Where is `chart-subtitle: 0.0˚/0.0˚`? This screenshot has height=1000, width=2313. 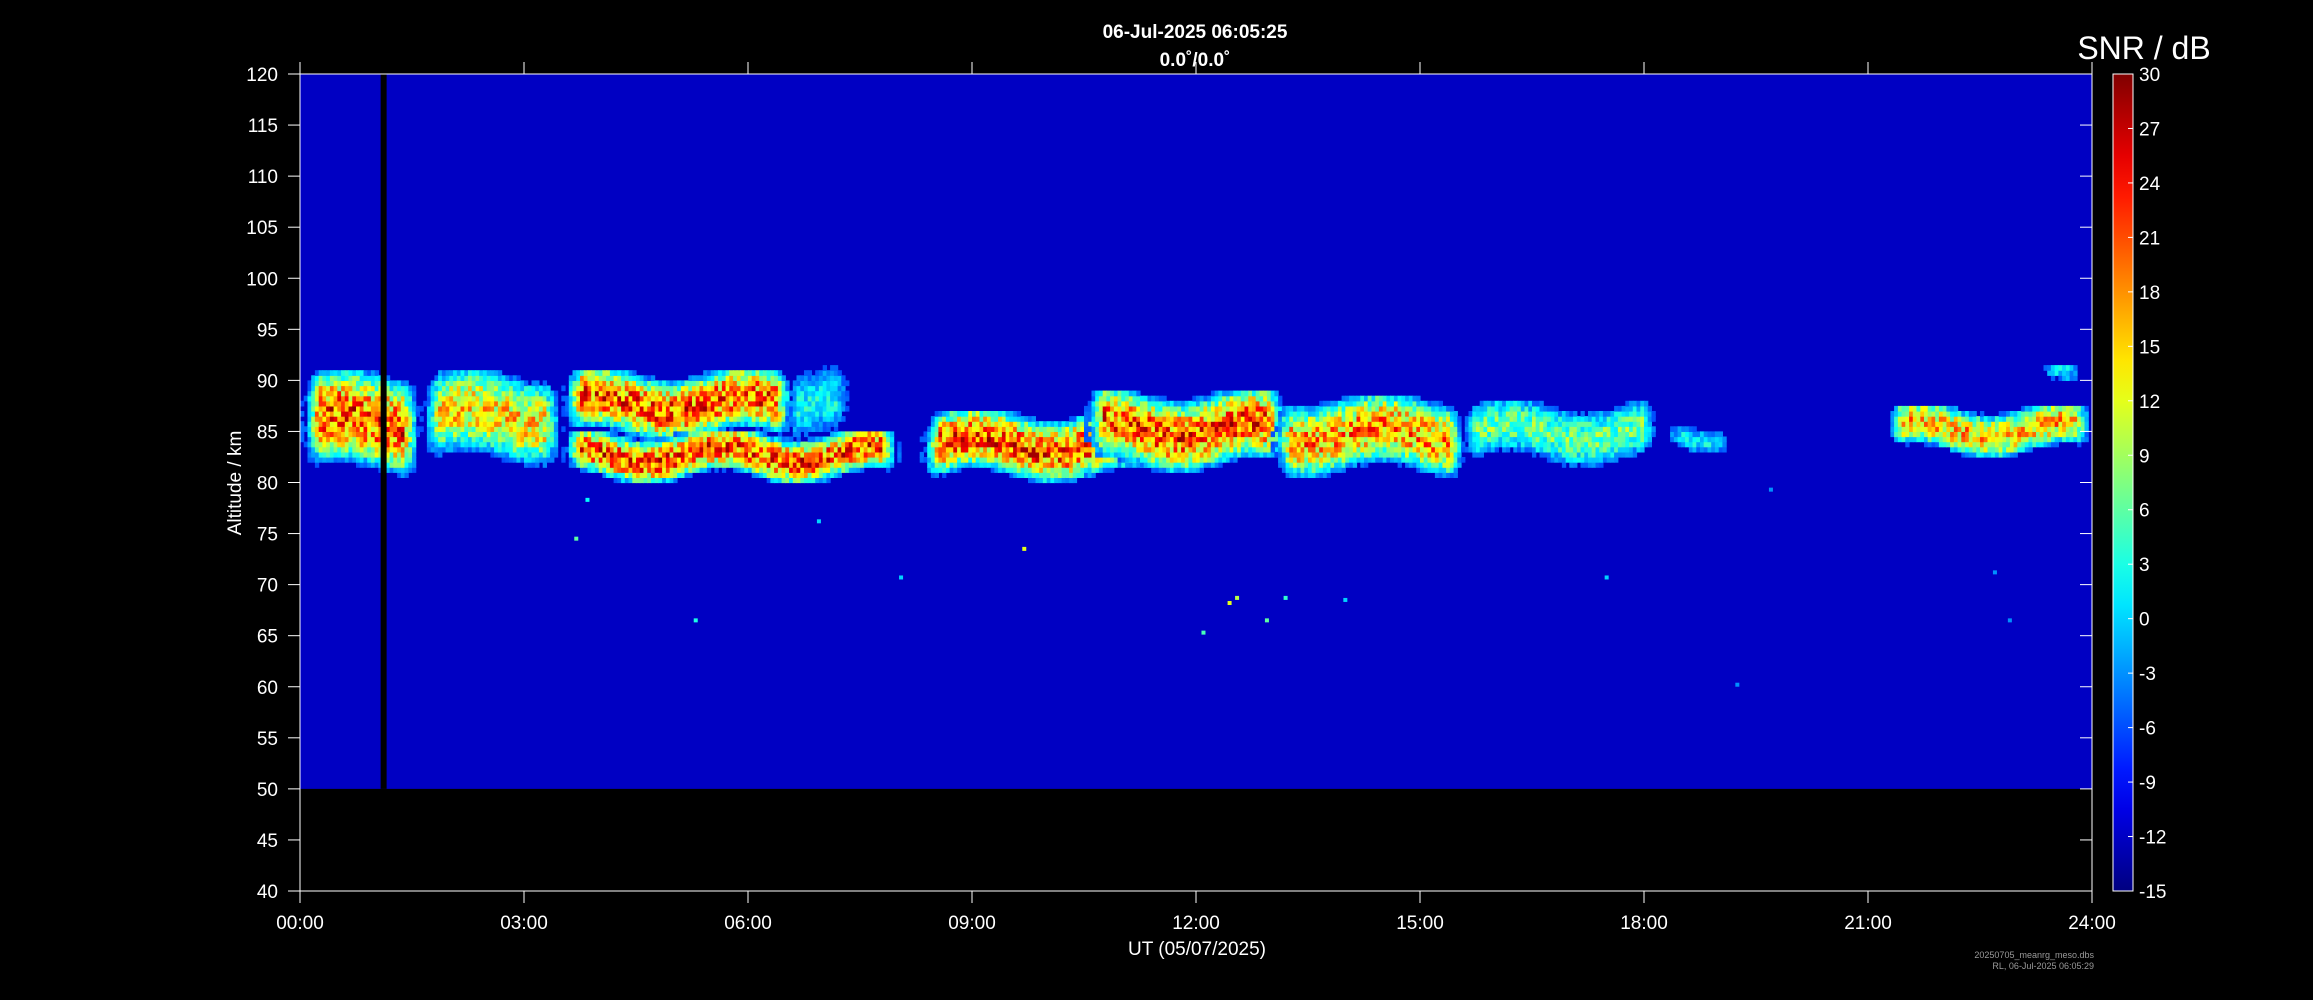 chart-subtitle: 0.0˚/0.0˚ is located at coordinates (1195, 60).